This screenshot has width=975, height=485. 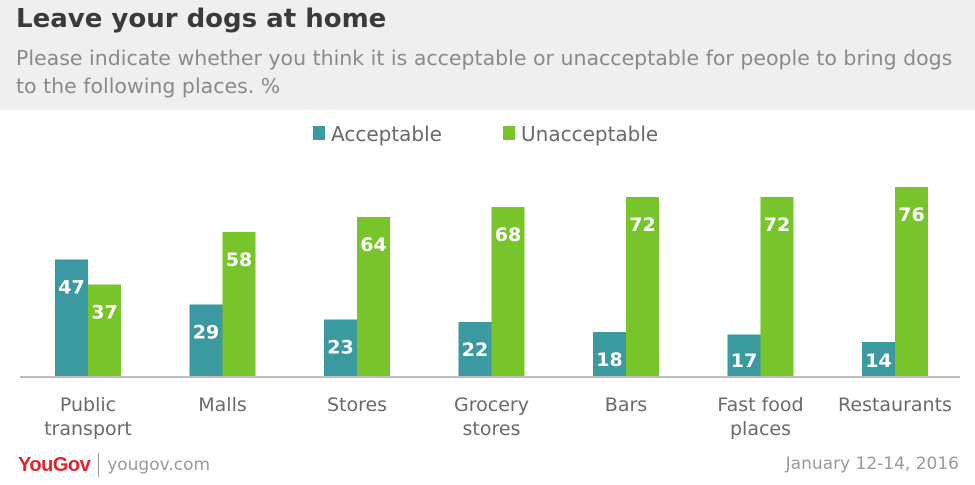 What do you see at coordinates (88, 405) in the screenshot?
I see `category-label: Public` at bounding box center [88, 405].